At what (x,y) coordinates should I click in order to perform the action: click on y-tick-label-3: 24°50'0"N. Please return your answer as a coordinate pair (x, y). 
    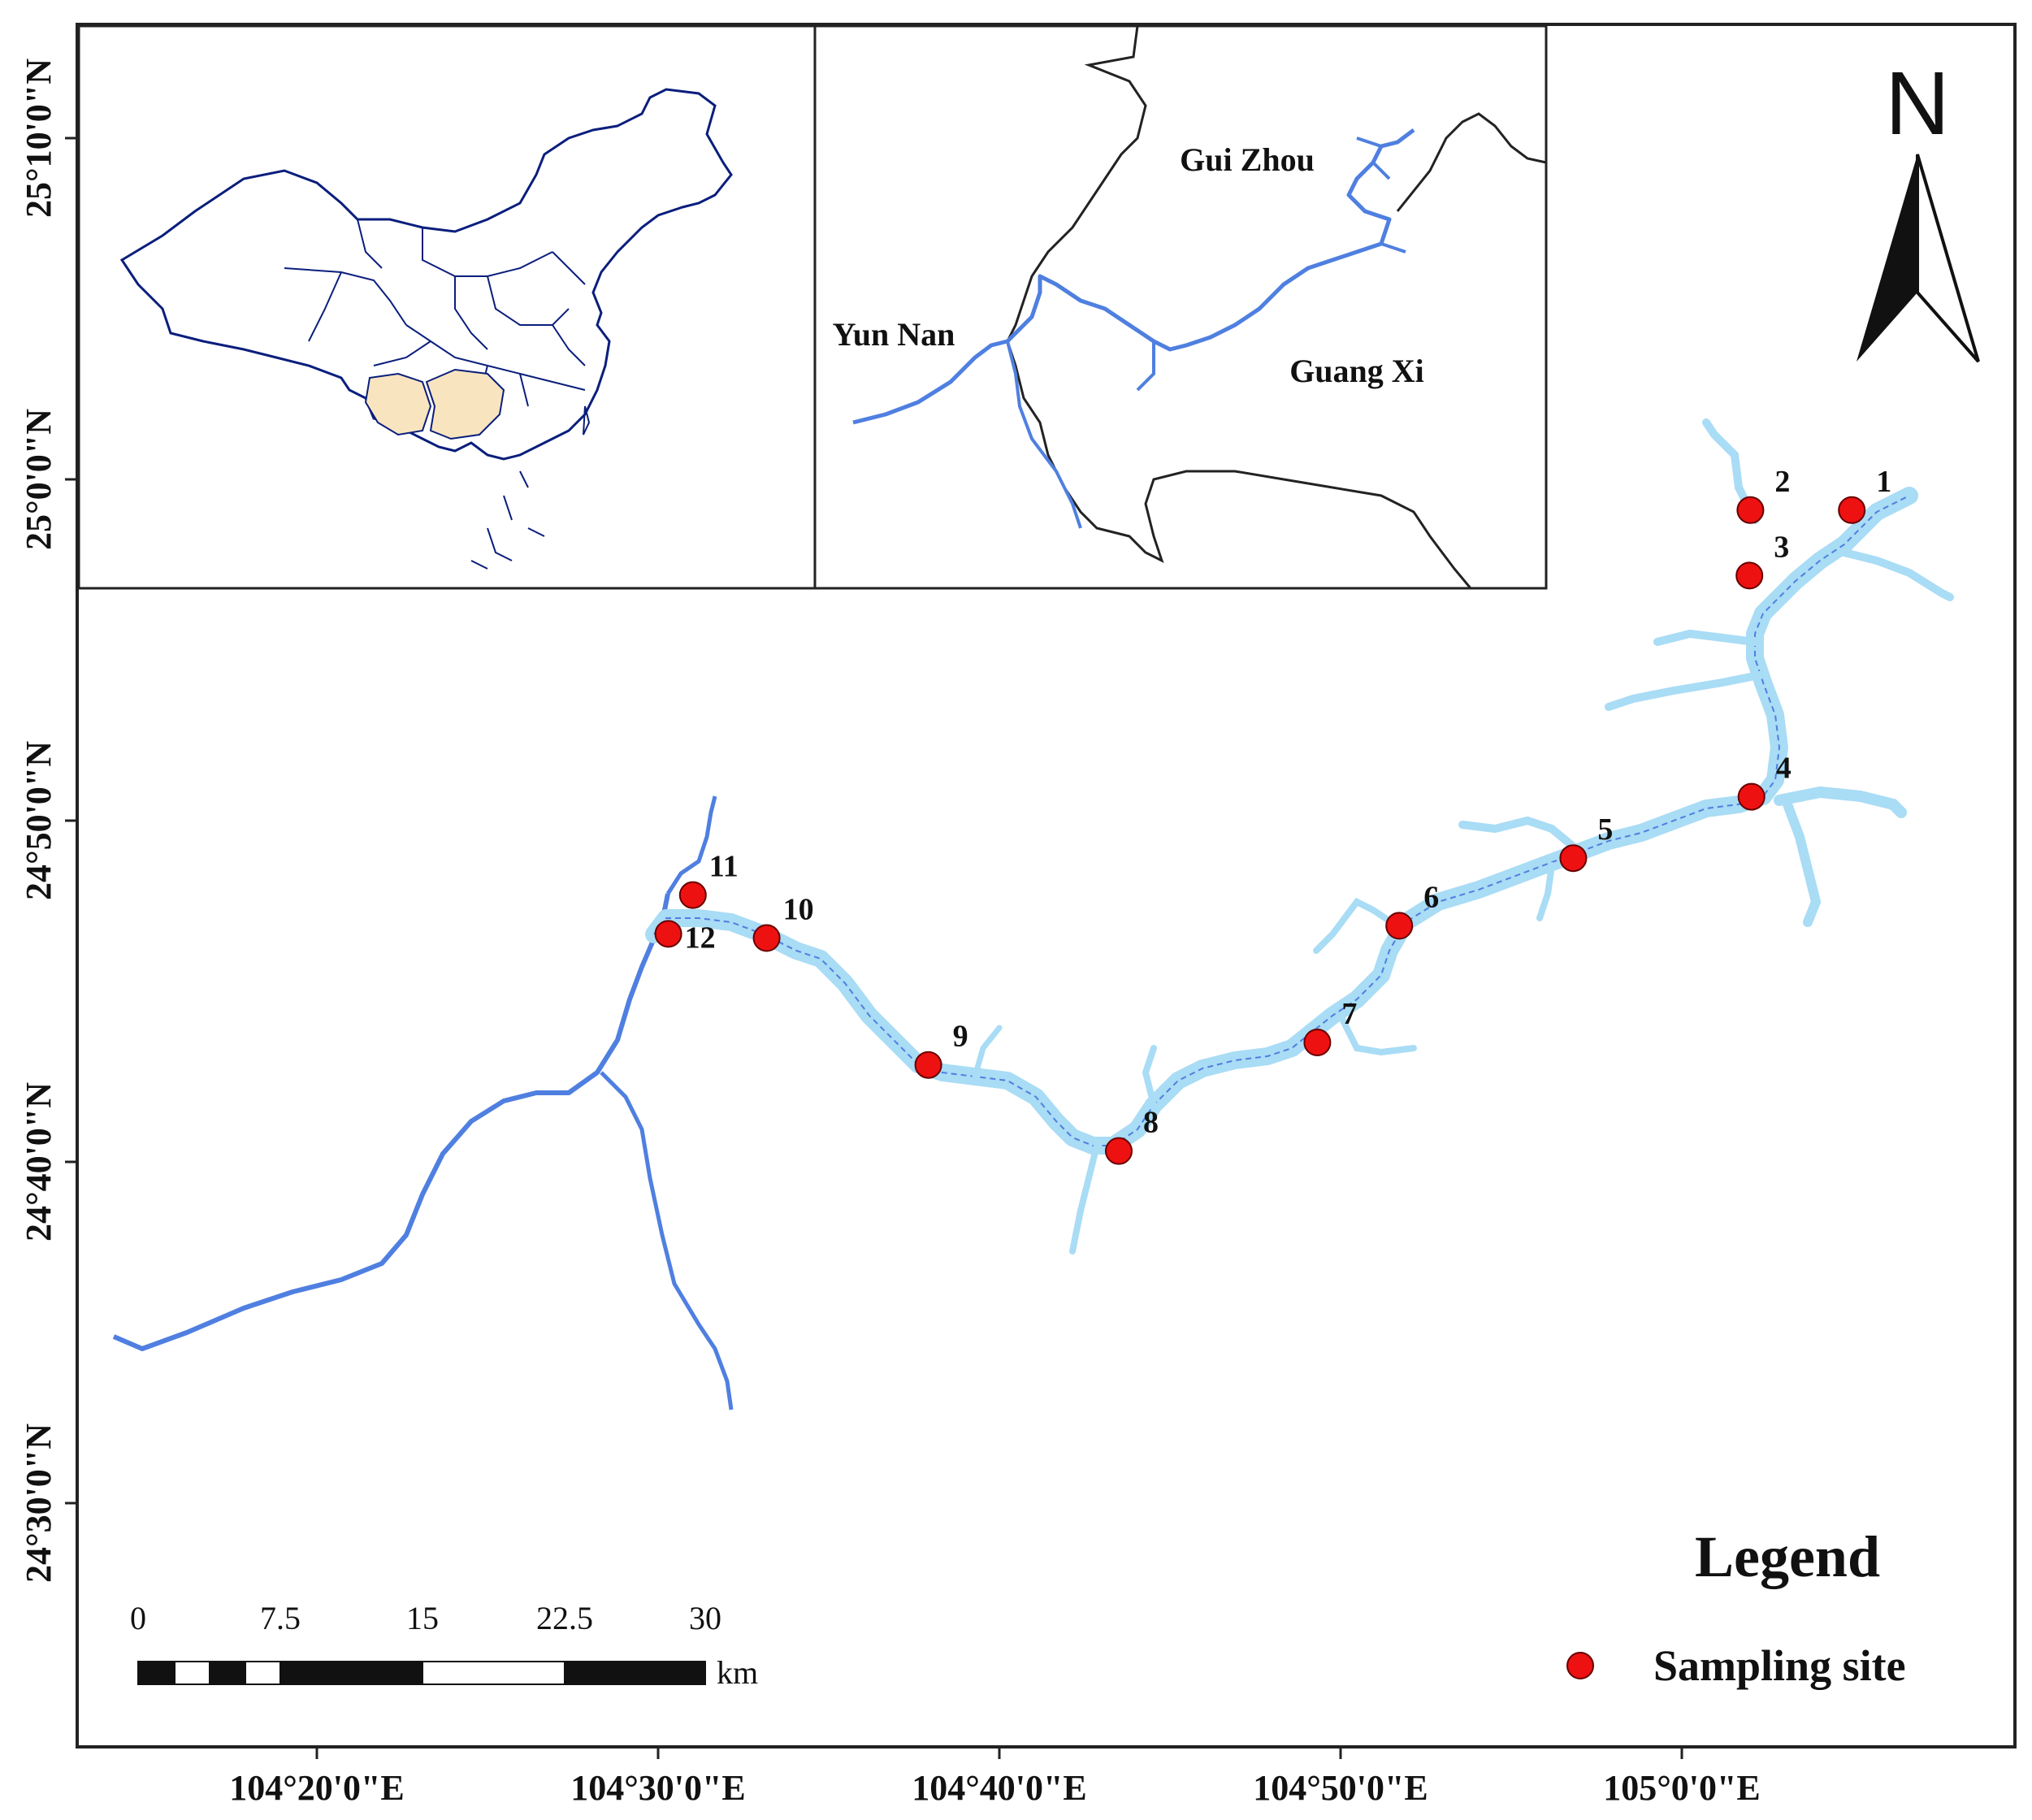
    Looking at the image, I should click on (38, 821).